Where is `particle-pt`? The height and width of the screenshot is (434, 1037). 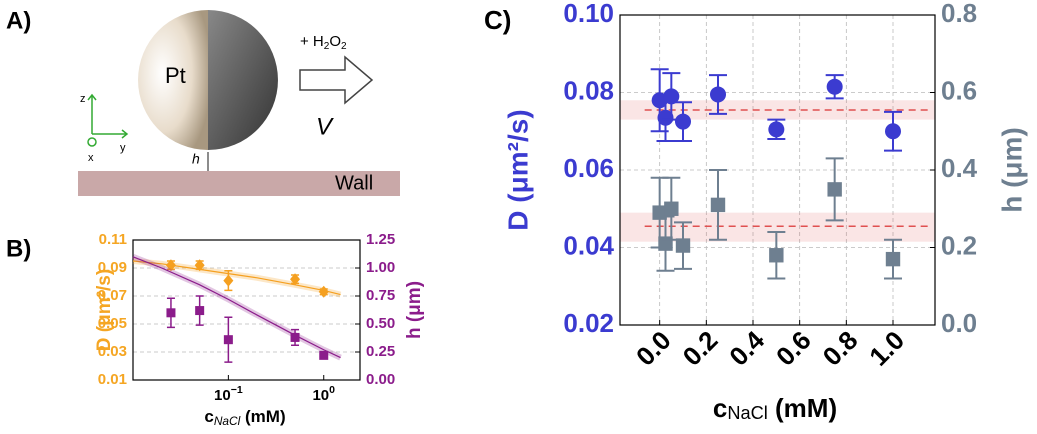
particle-pt is located at coordinates (173, 80).